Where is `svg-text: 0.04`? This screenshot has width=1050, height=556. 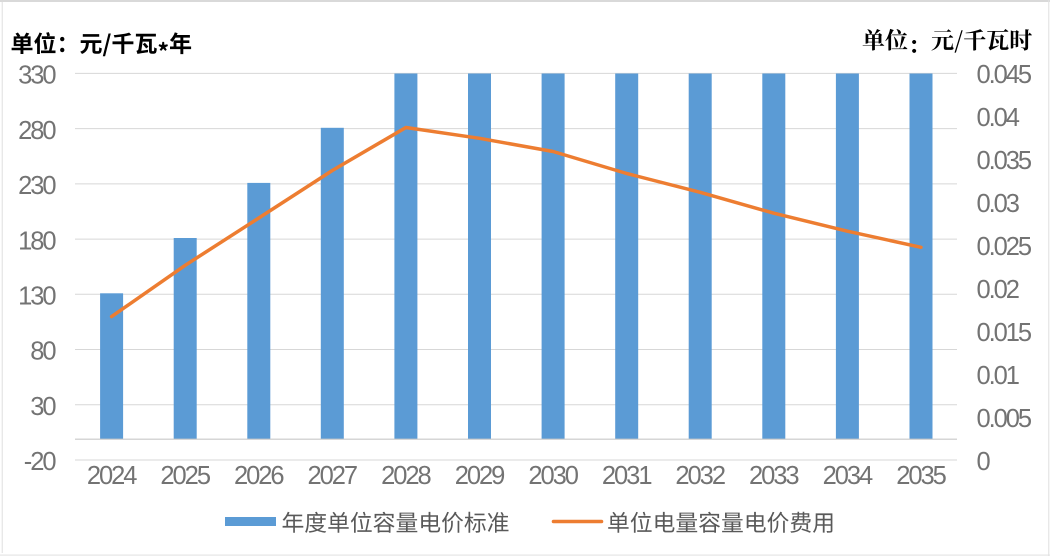 svg-text: 0.04 is located at coordinates (998, 118).